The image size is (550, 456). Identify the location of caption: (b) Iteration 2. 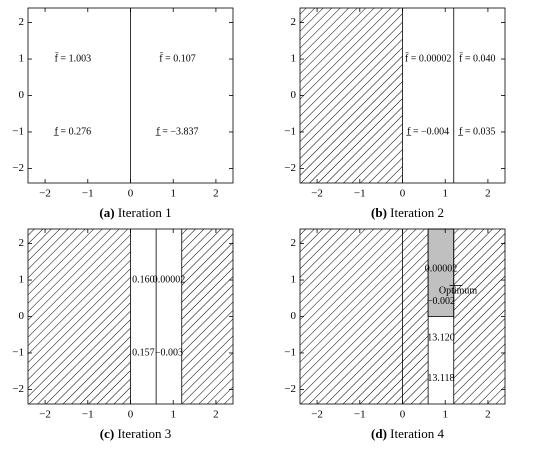
(407, 212).